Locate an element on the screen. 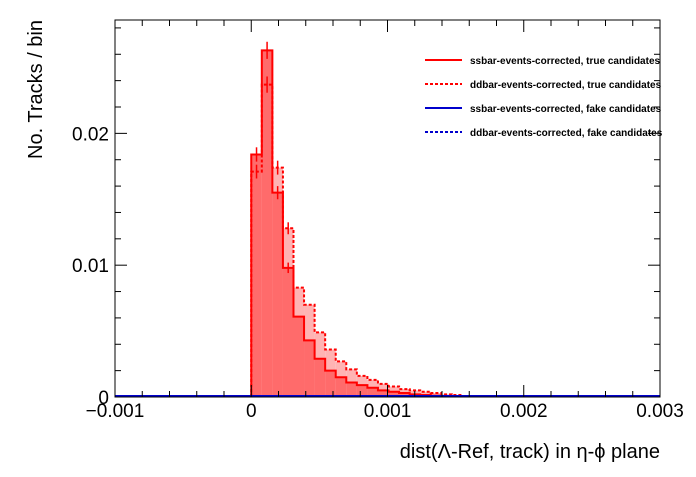 Image resolution: width=696 pixels, height=477 pixels. x-axis-title: dist(Λ-Ref, track) in η-ϕ plane is located at coordinates (530, 452).